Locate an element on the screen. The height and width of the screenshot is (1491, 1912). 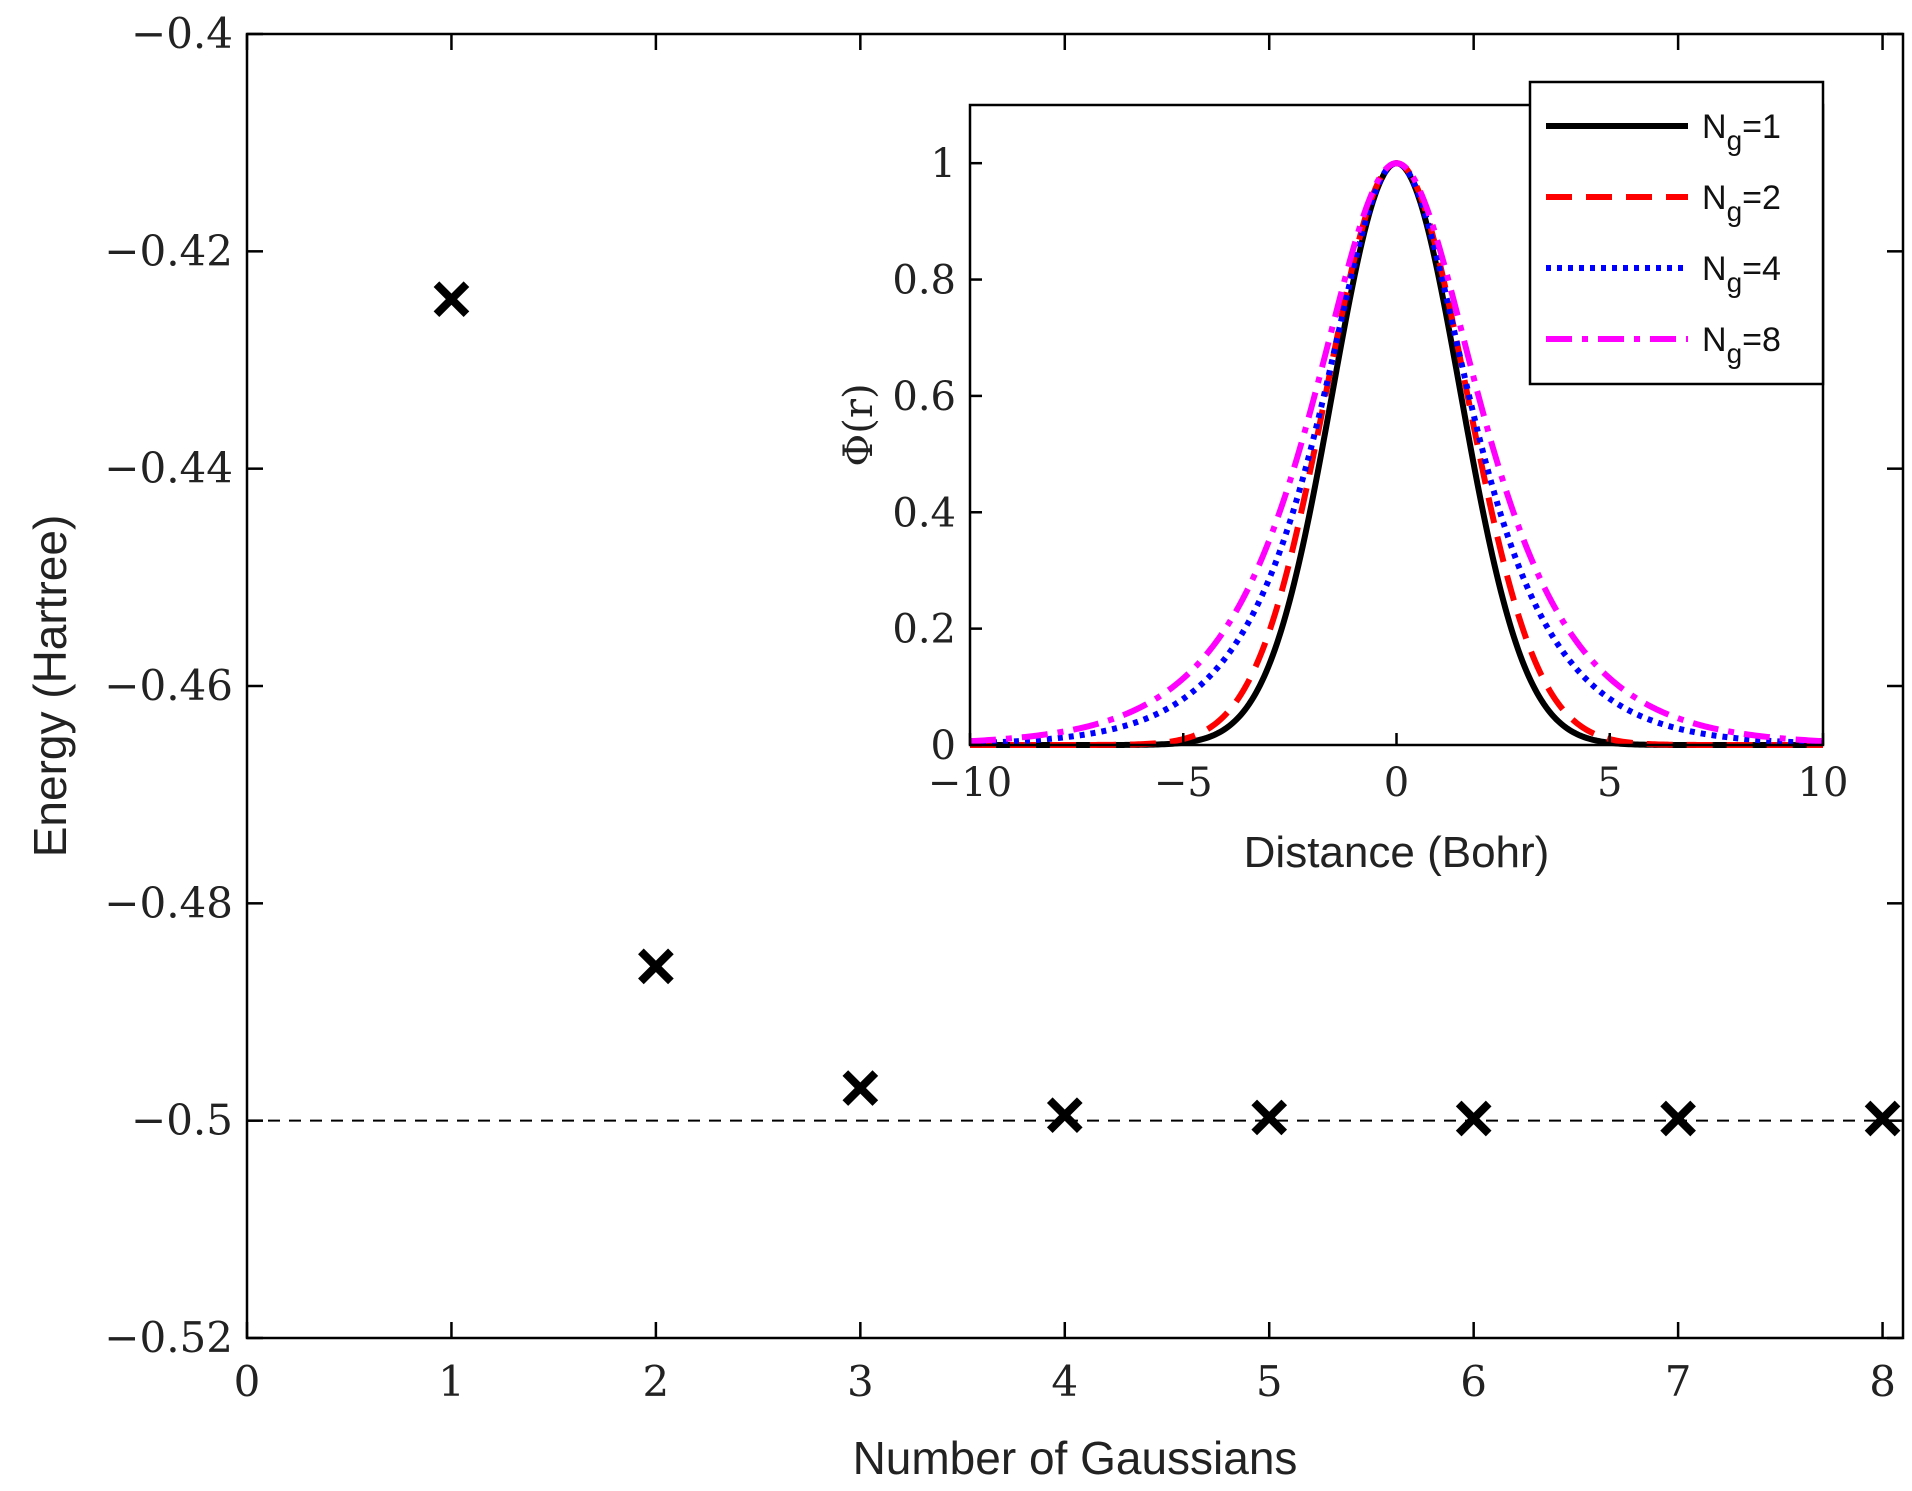
inset-x-tick-label: −10 is located at coordinates (970, 783).